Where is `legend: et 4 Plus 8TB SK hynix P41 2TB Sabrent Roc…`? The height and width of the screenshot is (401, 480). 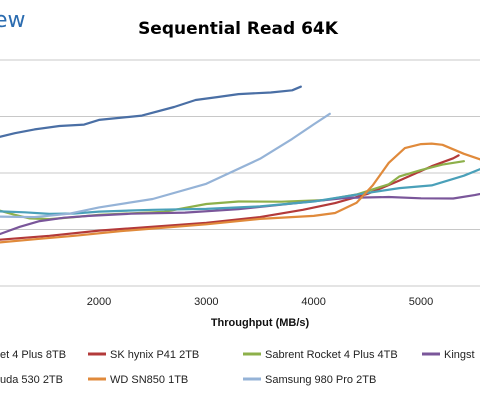 legend: et 4 Plus 8TB SK hynix P41 2TB Sabrent Roc… is located at coordinates (237, 367).